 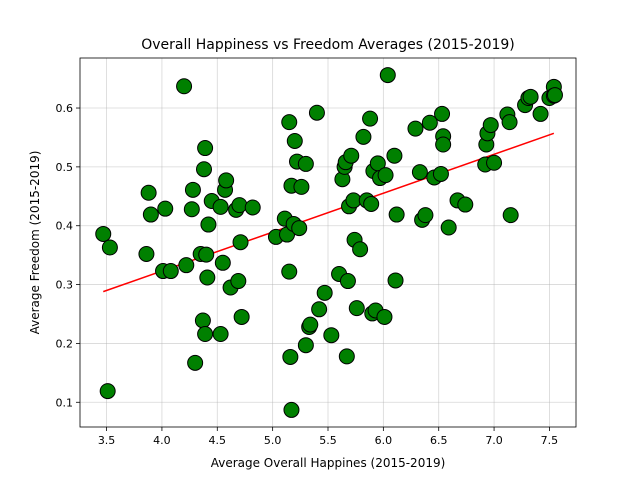 I want to click on x-axis: 3.5 4.0 4.5 5.0 5.5 6.0 6.5 7.0 7.5, so click(x=328, y=437).